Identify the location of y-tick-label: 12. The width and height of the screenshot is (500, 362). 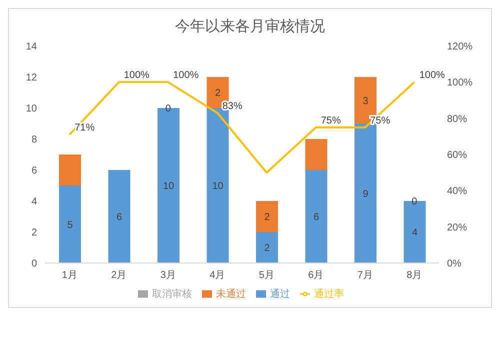
(32, 78).